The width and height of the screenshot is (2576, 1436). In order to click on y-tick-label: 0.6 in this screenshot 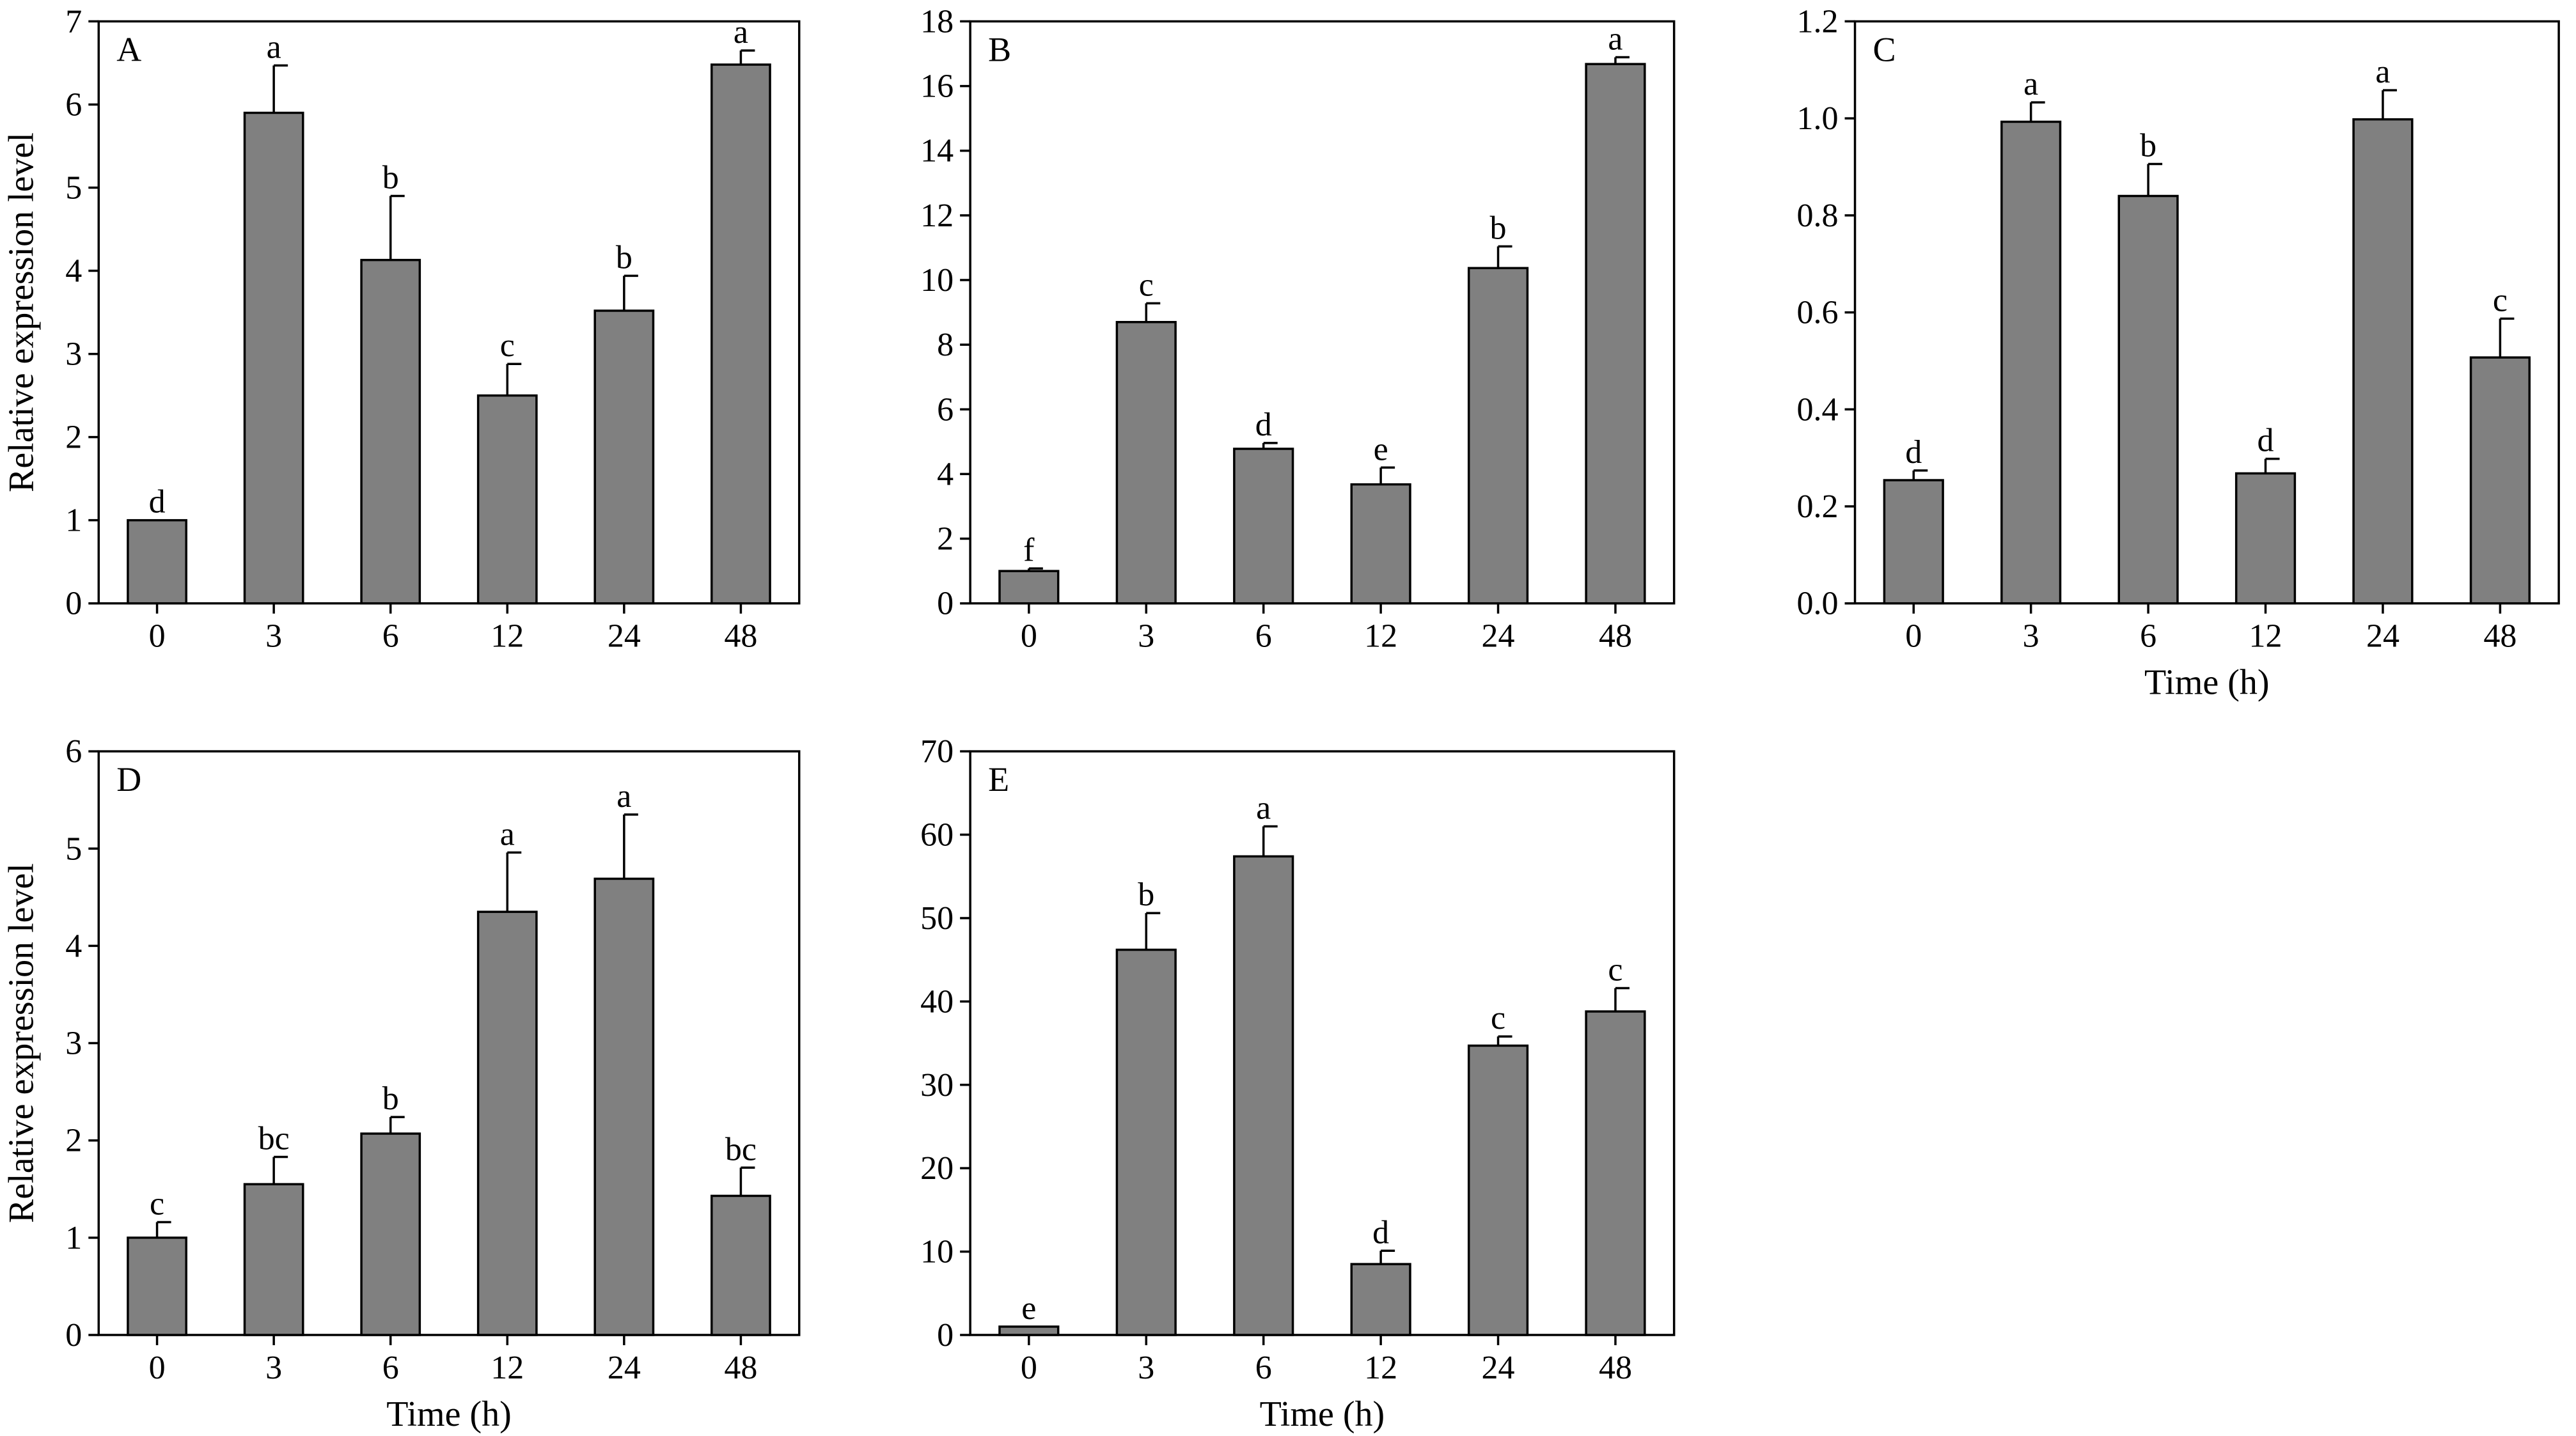, I will do `click(1818, 313)`.